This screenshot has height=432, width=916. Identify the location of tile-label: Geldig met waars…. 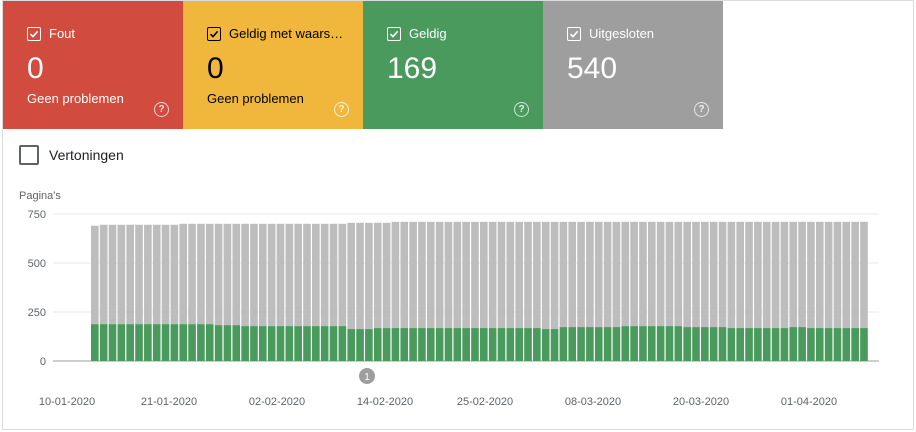
(286, 33).